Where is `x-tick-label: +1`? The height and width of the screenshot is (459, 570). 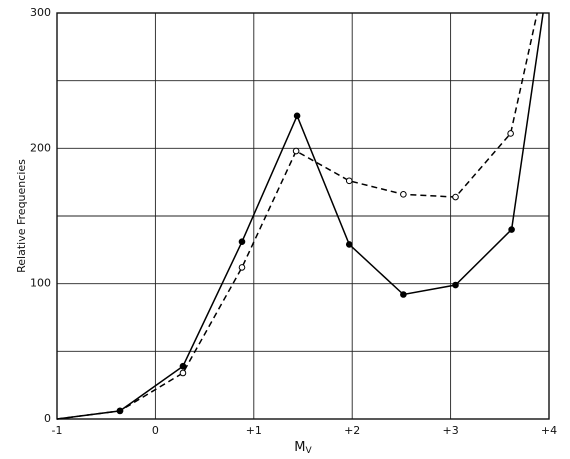 x-tick-label: +1 is located at coordinates (254, 430).